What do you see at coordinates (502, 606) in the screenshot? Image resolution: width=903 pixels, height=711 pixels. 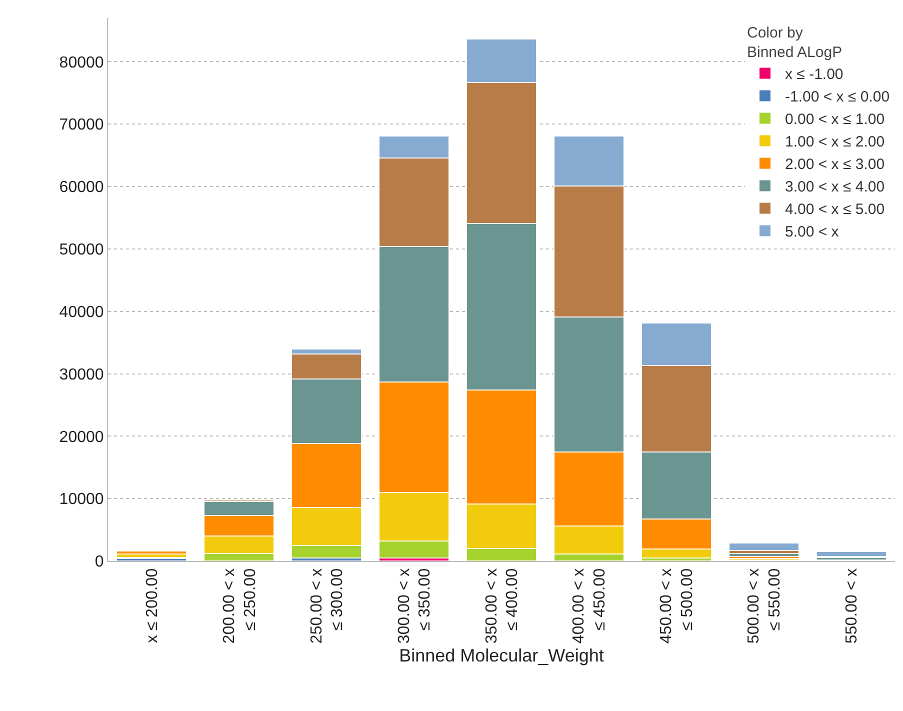 I see `x-tick-label: 350.00 < x ≤ 400.00` at bounding box center [502, 606].